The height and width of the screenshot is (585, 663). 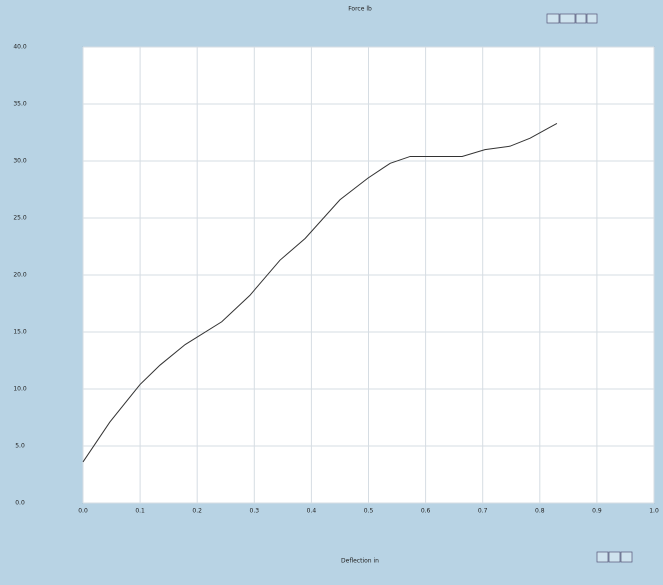 What do you see at coordinates (140, 511) in the screenshot?
I see `x-tick-label: 0.1` at bounding box center [140, 511].